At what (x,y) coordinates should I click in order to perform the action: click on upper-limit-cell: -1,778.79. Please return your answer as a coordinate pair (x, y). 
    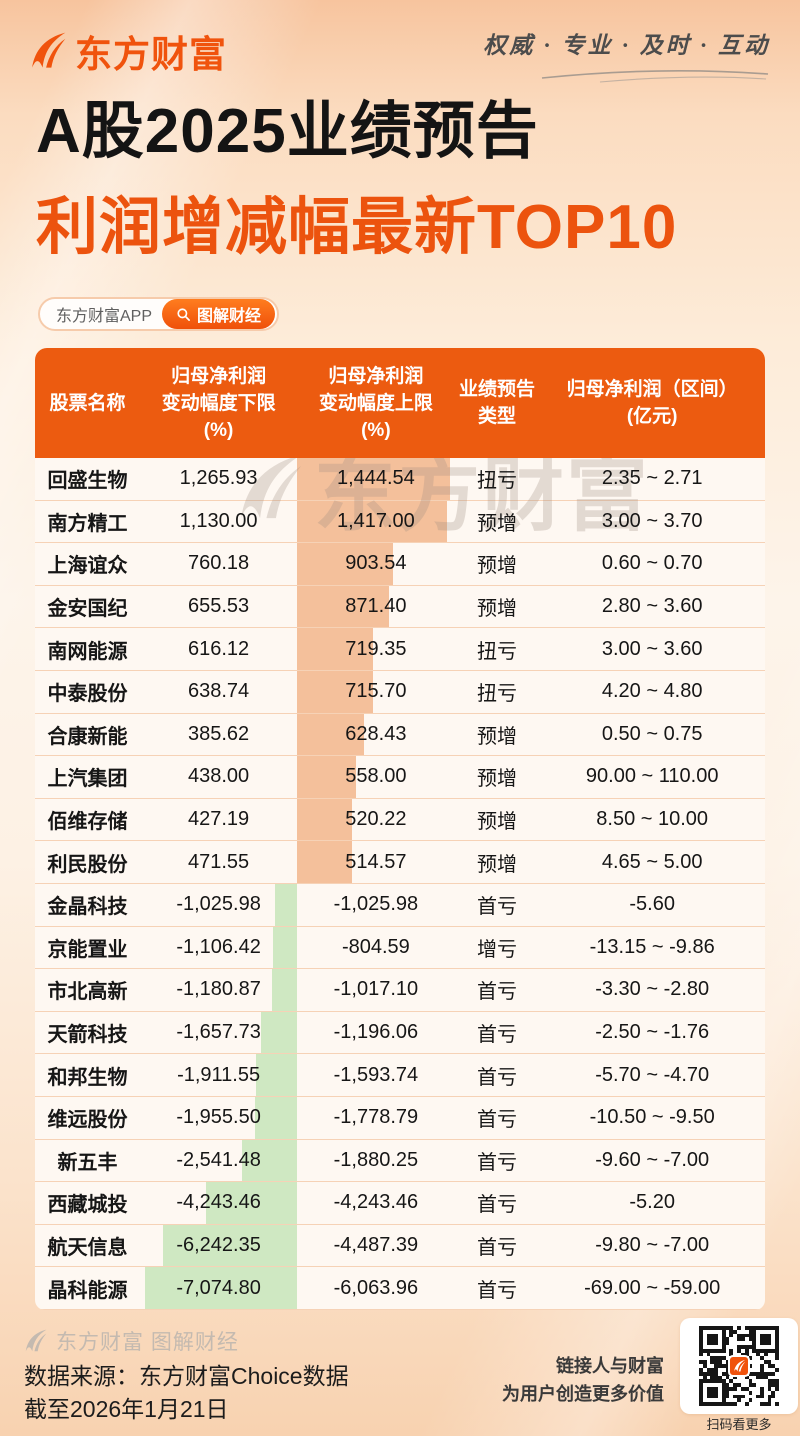
    Looking at the image, I should click on (376, 1118).